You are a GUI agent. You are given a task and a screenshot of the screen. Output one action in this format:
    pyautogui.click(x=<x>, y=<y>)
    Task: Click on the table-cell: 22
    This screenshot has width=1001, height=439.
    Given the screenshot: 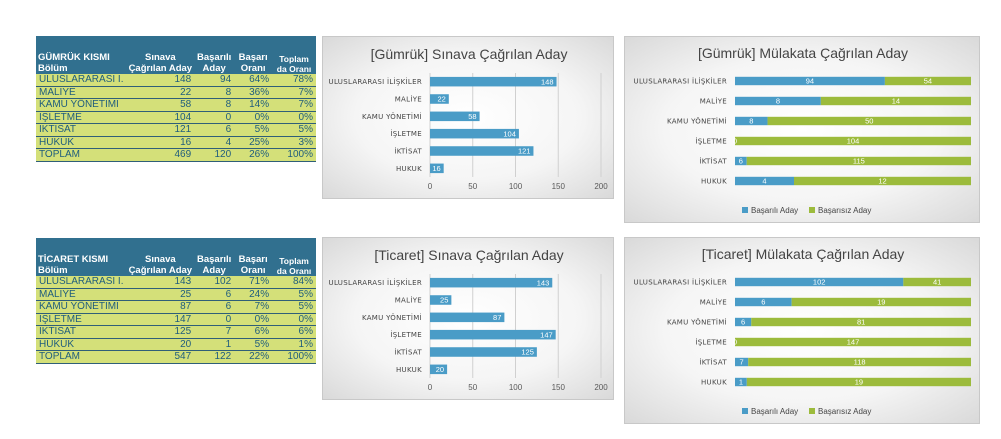 What is the action you would take?
    pyautogui.click(x=160, y=92)
    